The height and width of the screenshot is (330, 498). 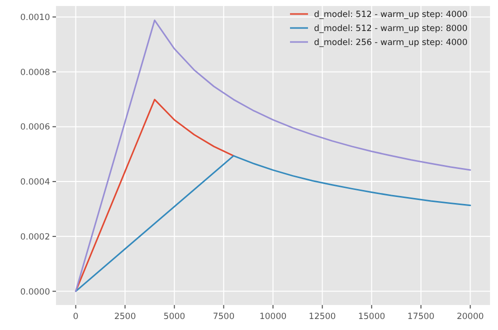 What do you see at coordinates (75, 317) in the screenshot?
I see `x-tick-label: 0` at bounding box center [75, 317].